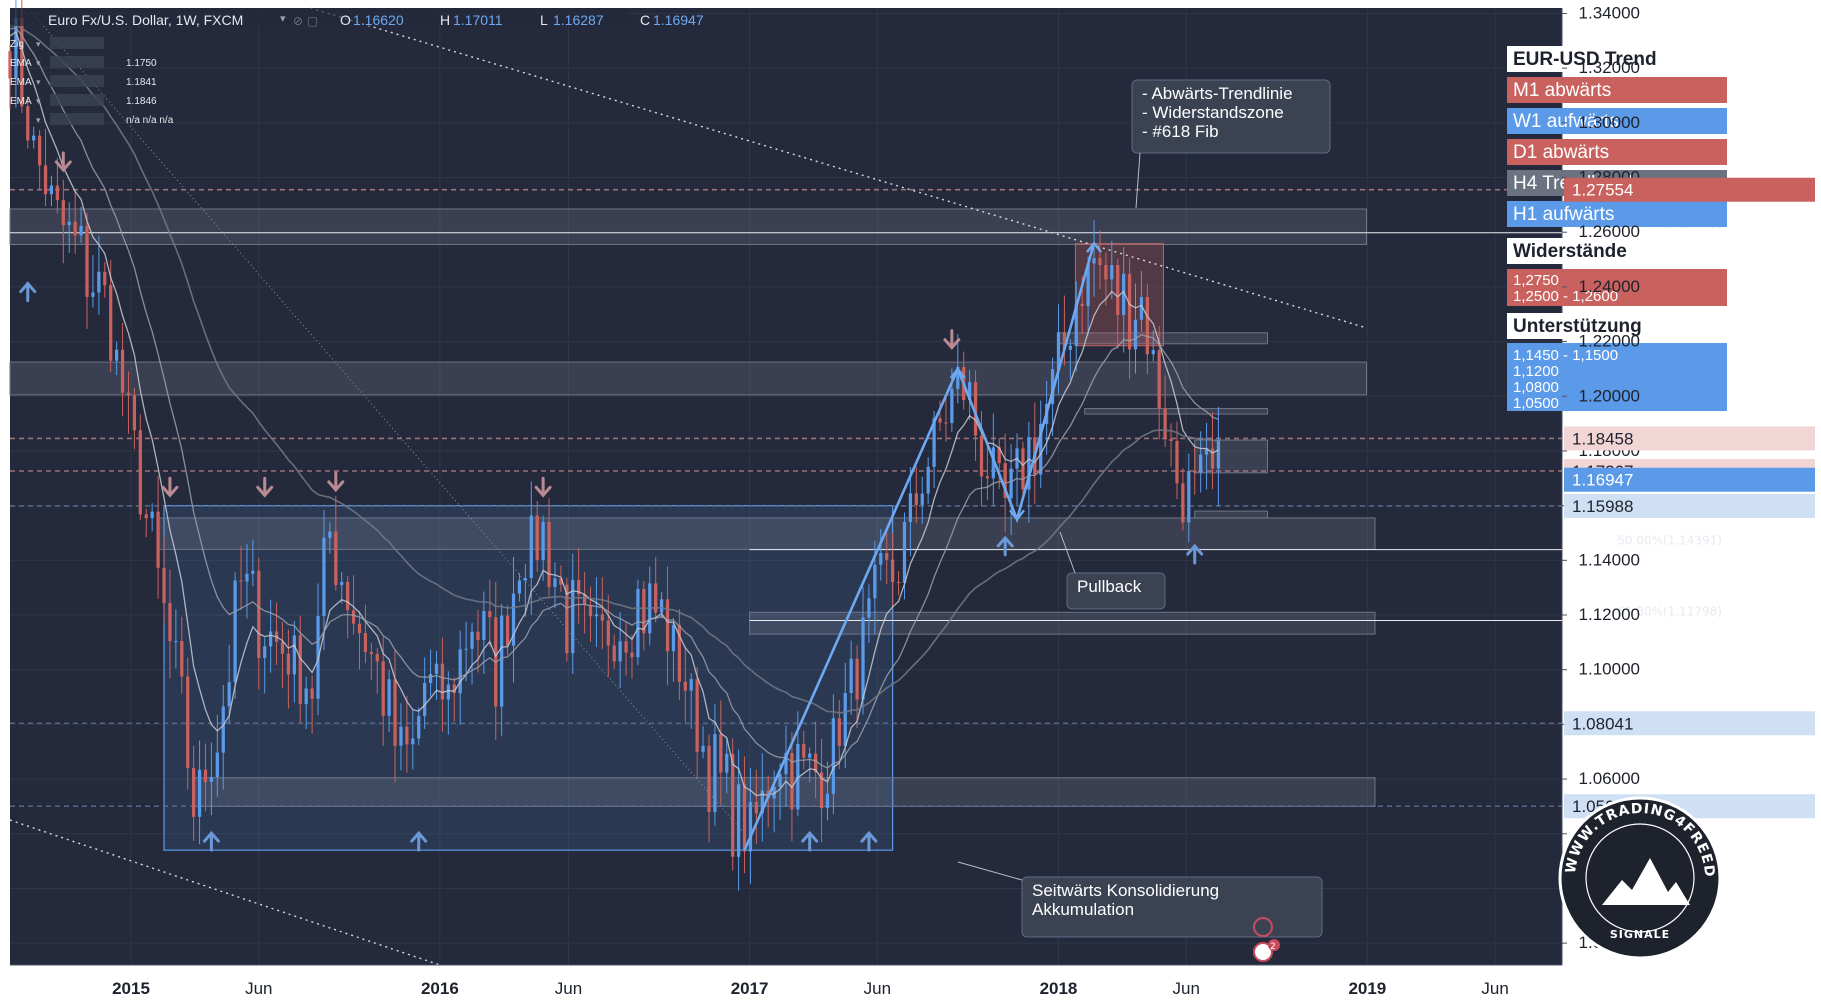 The height and width of the screenshot is (1004, 1821). Describe the element at coordinates (688, 378) in the screenshot. I see `resistance-zone` at that location.